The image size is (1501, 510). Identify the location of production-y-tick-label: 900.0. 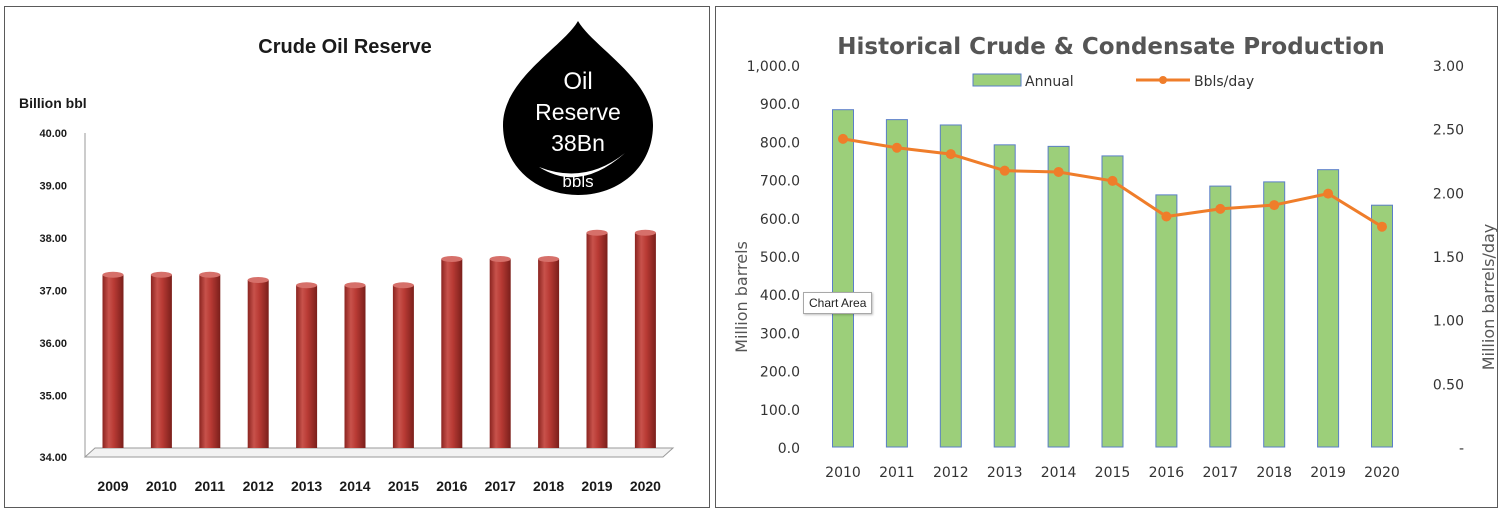
(780, 105).